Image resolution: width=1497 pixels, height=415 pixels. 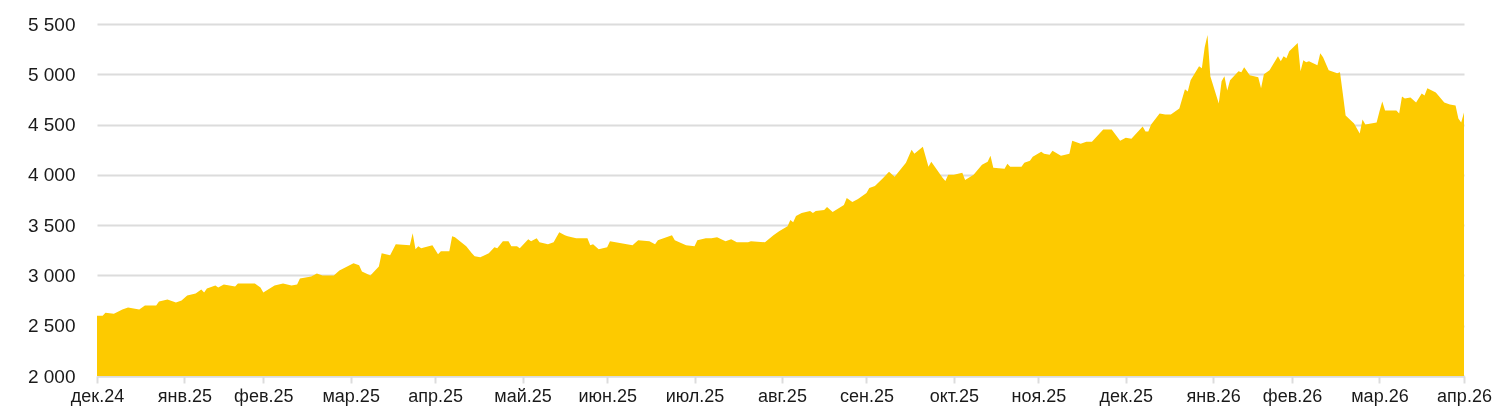 I want to click on y-tick-label: 4 500, so click(x=51, y=125).